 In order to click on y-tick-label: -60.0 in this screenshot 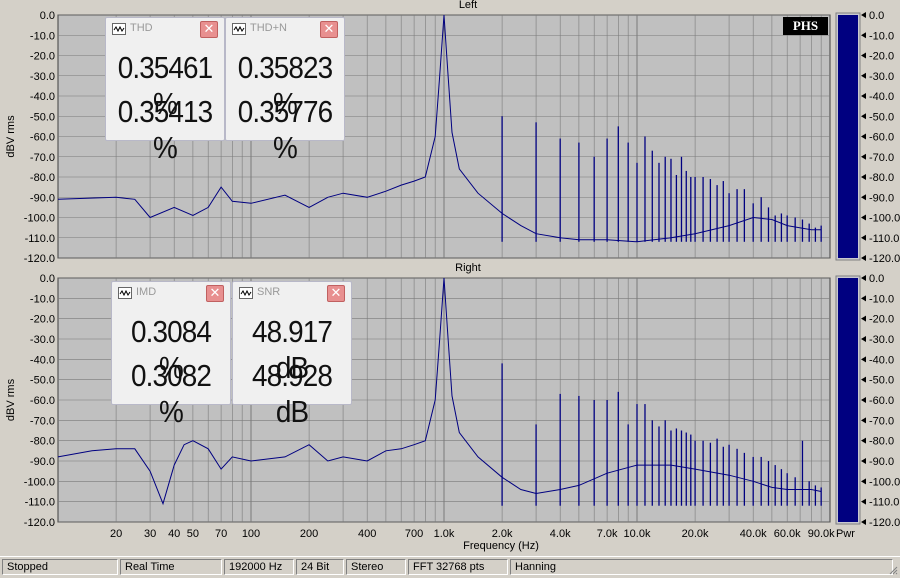, I will do `click(42, 401)`.